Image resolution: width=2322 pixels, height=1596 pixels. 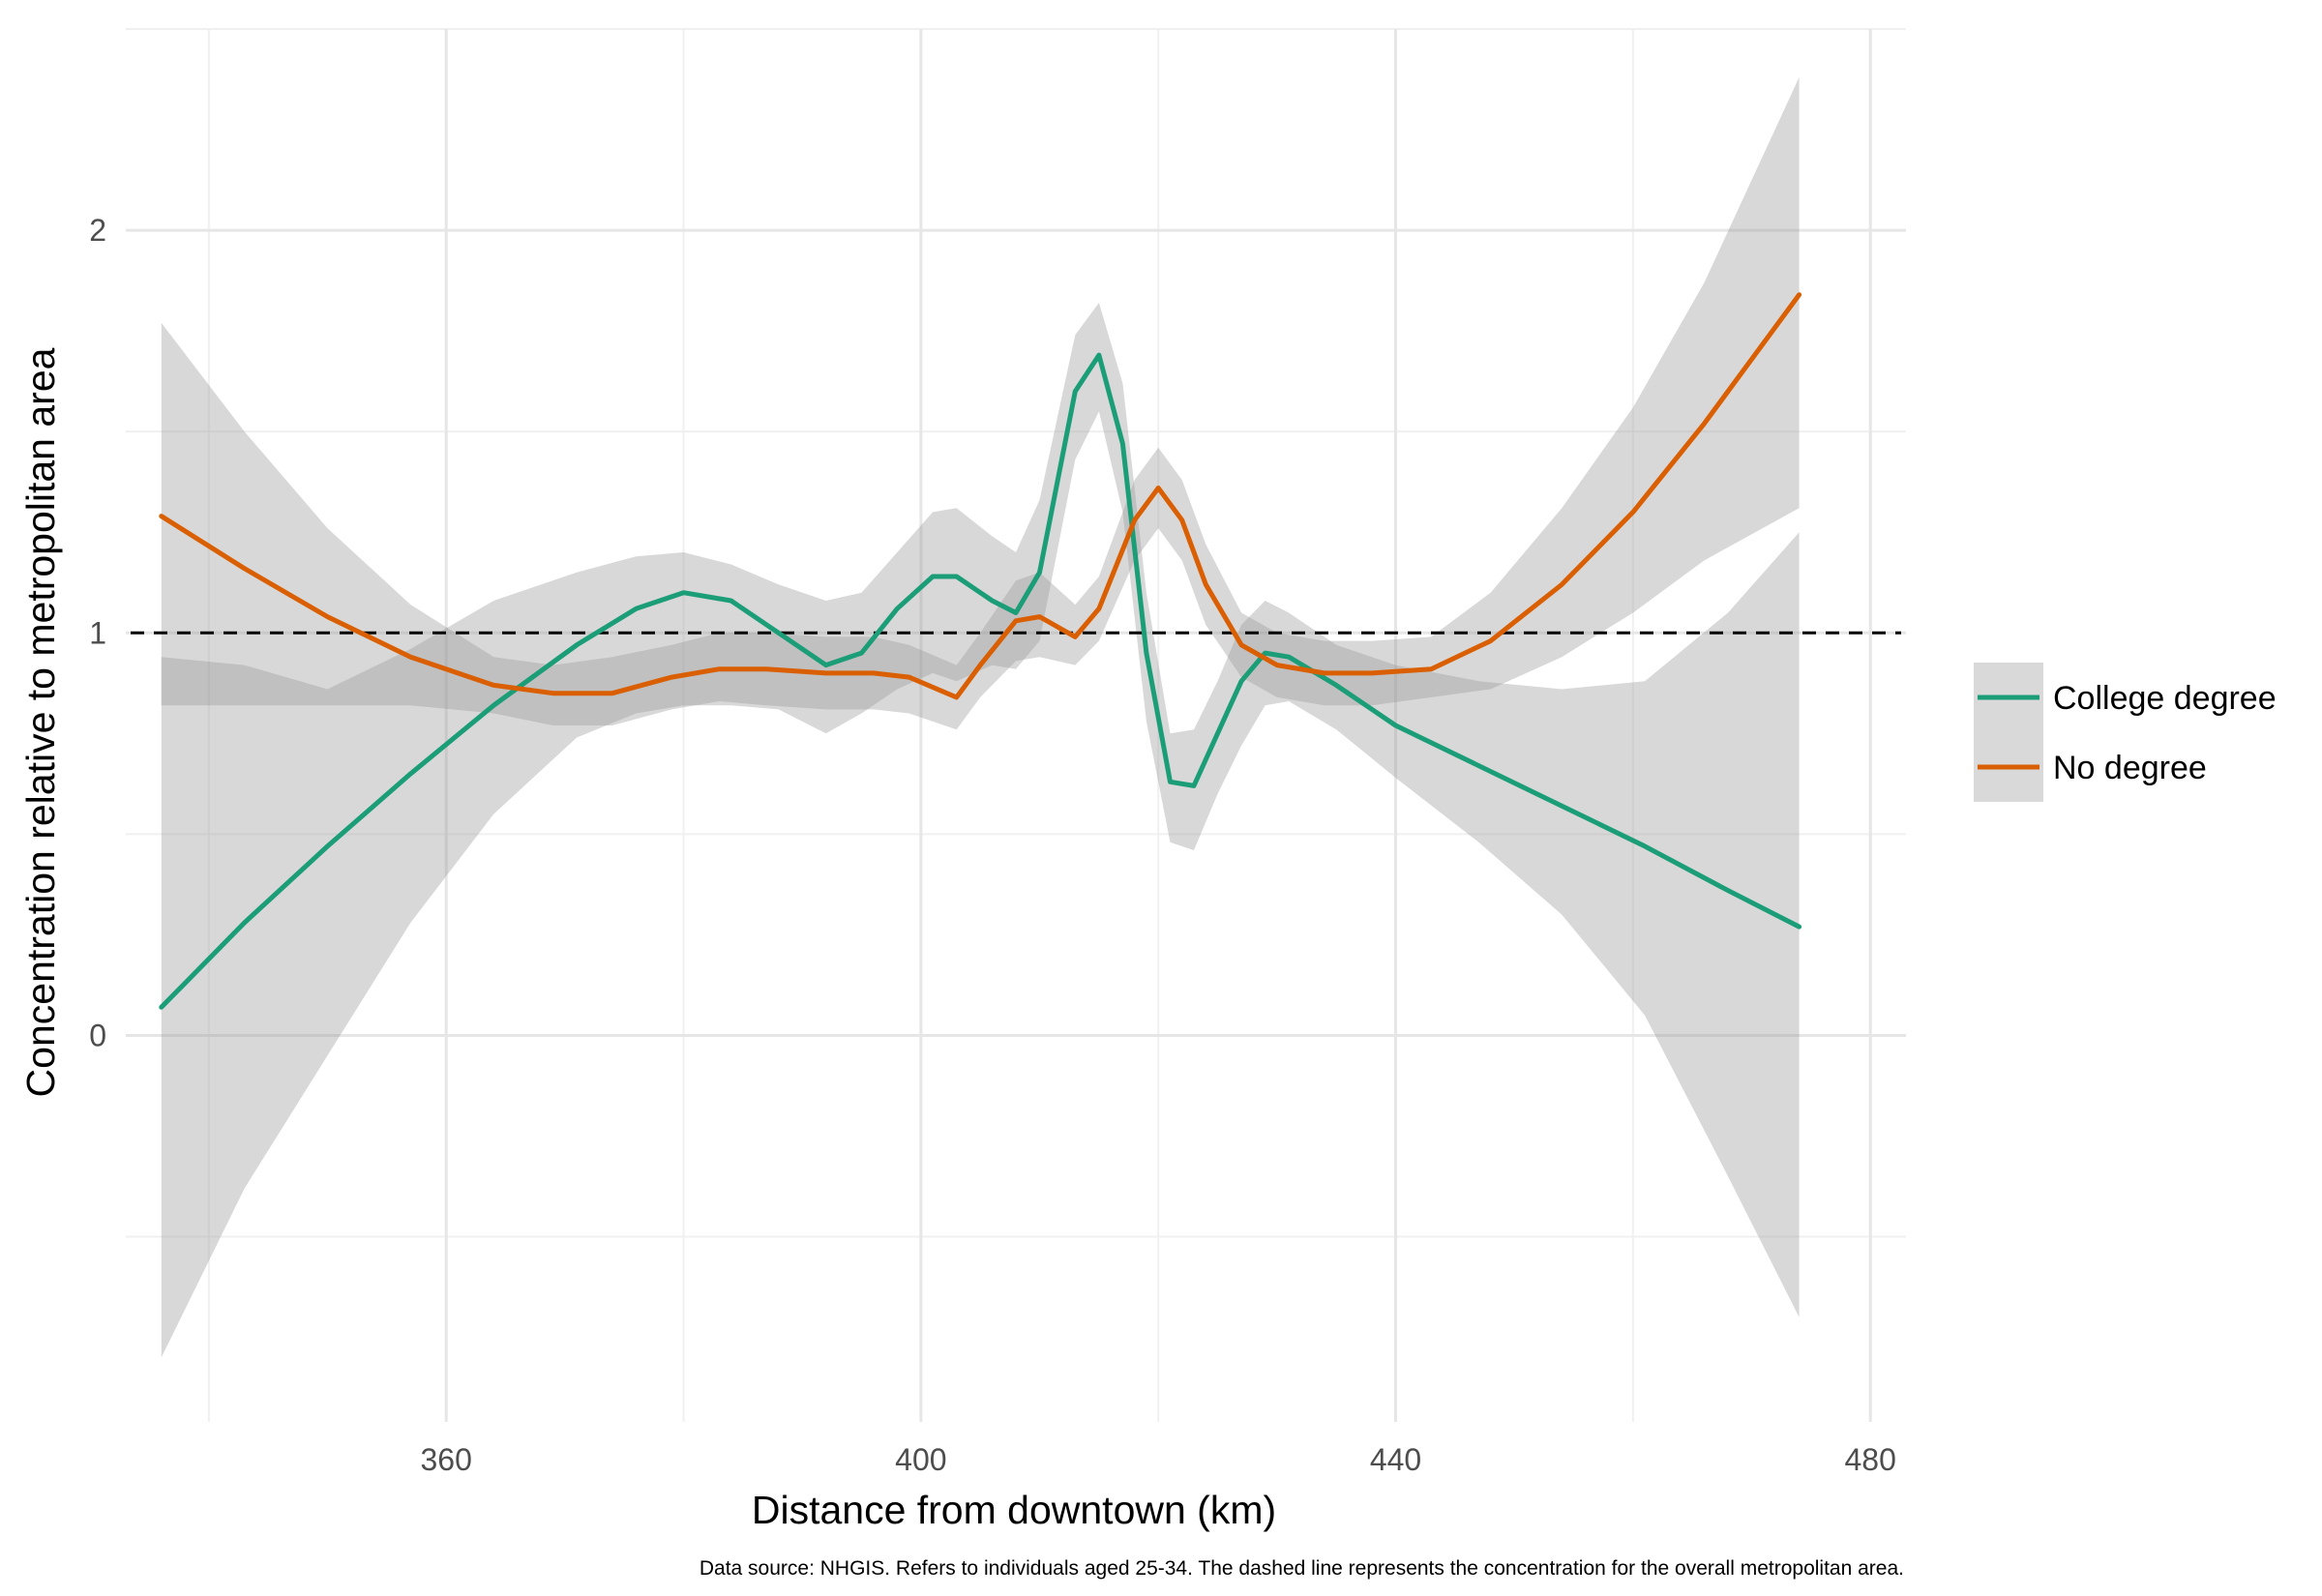 I want to click on x-tick-label: 360, so click(x=446, y=1459).